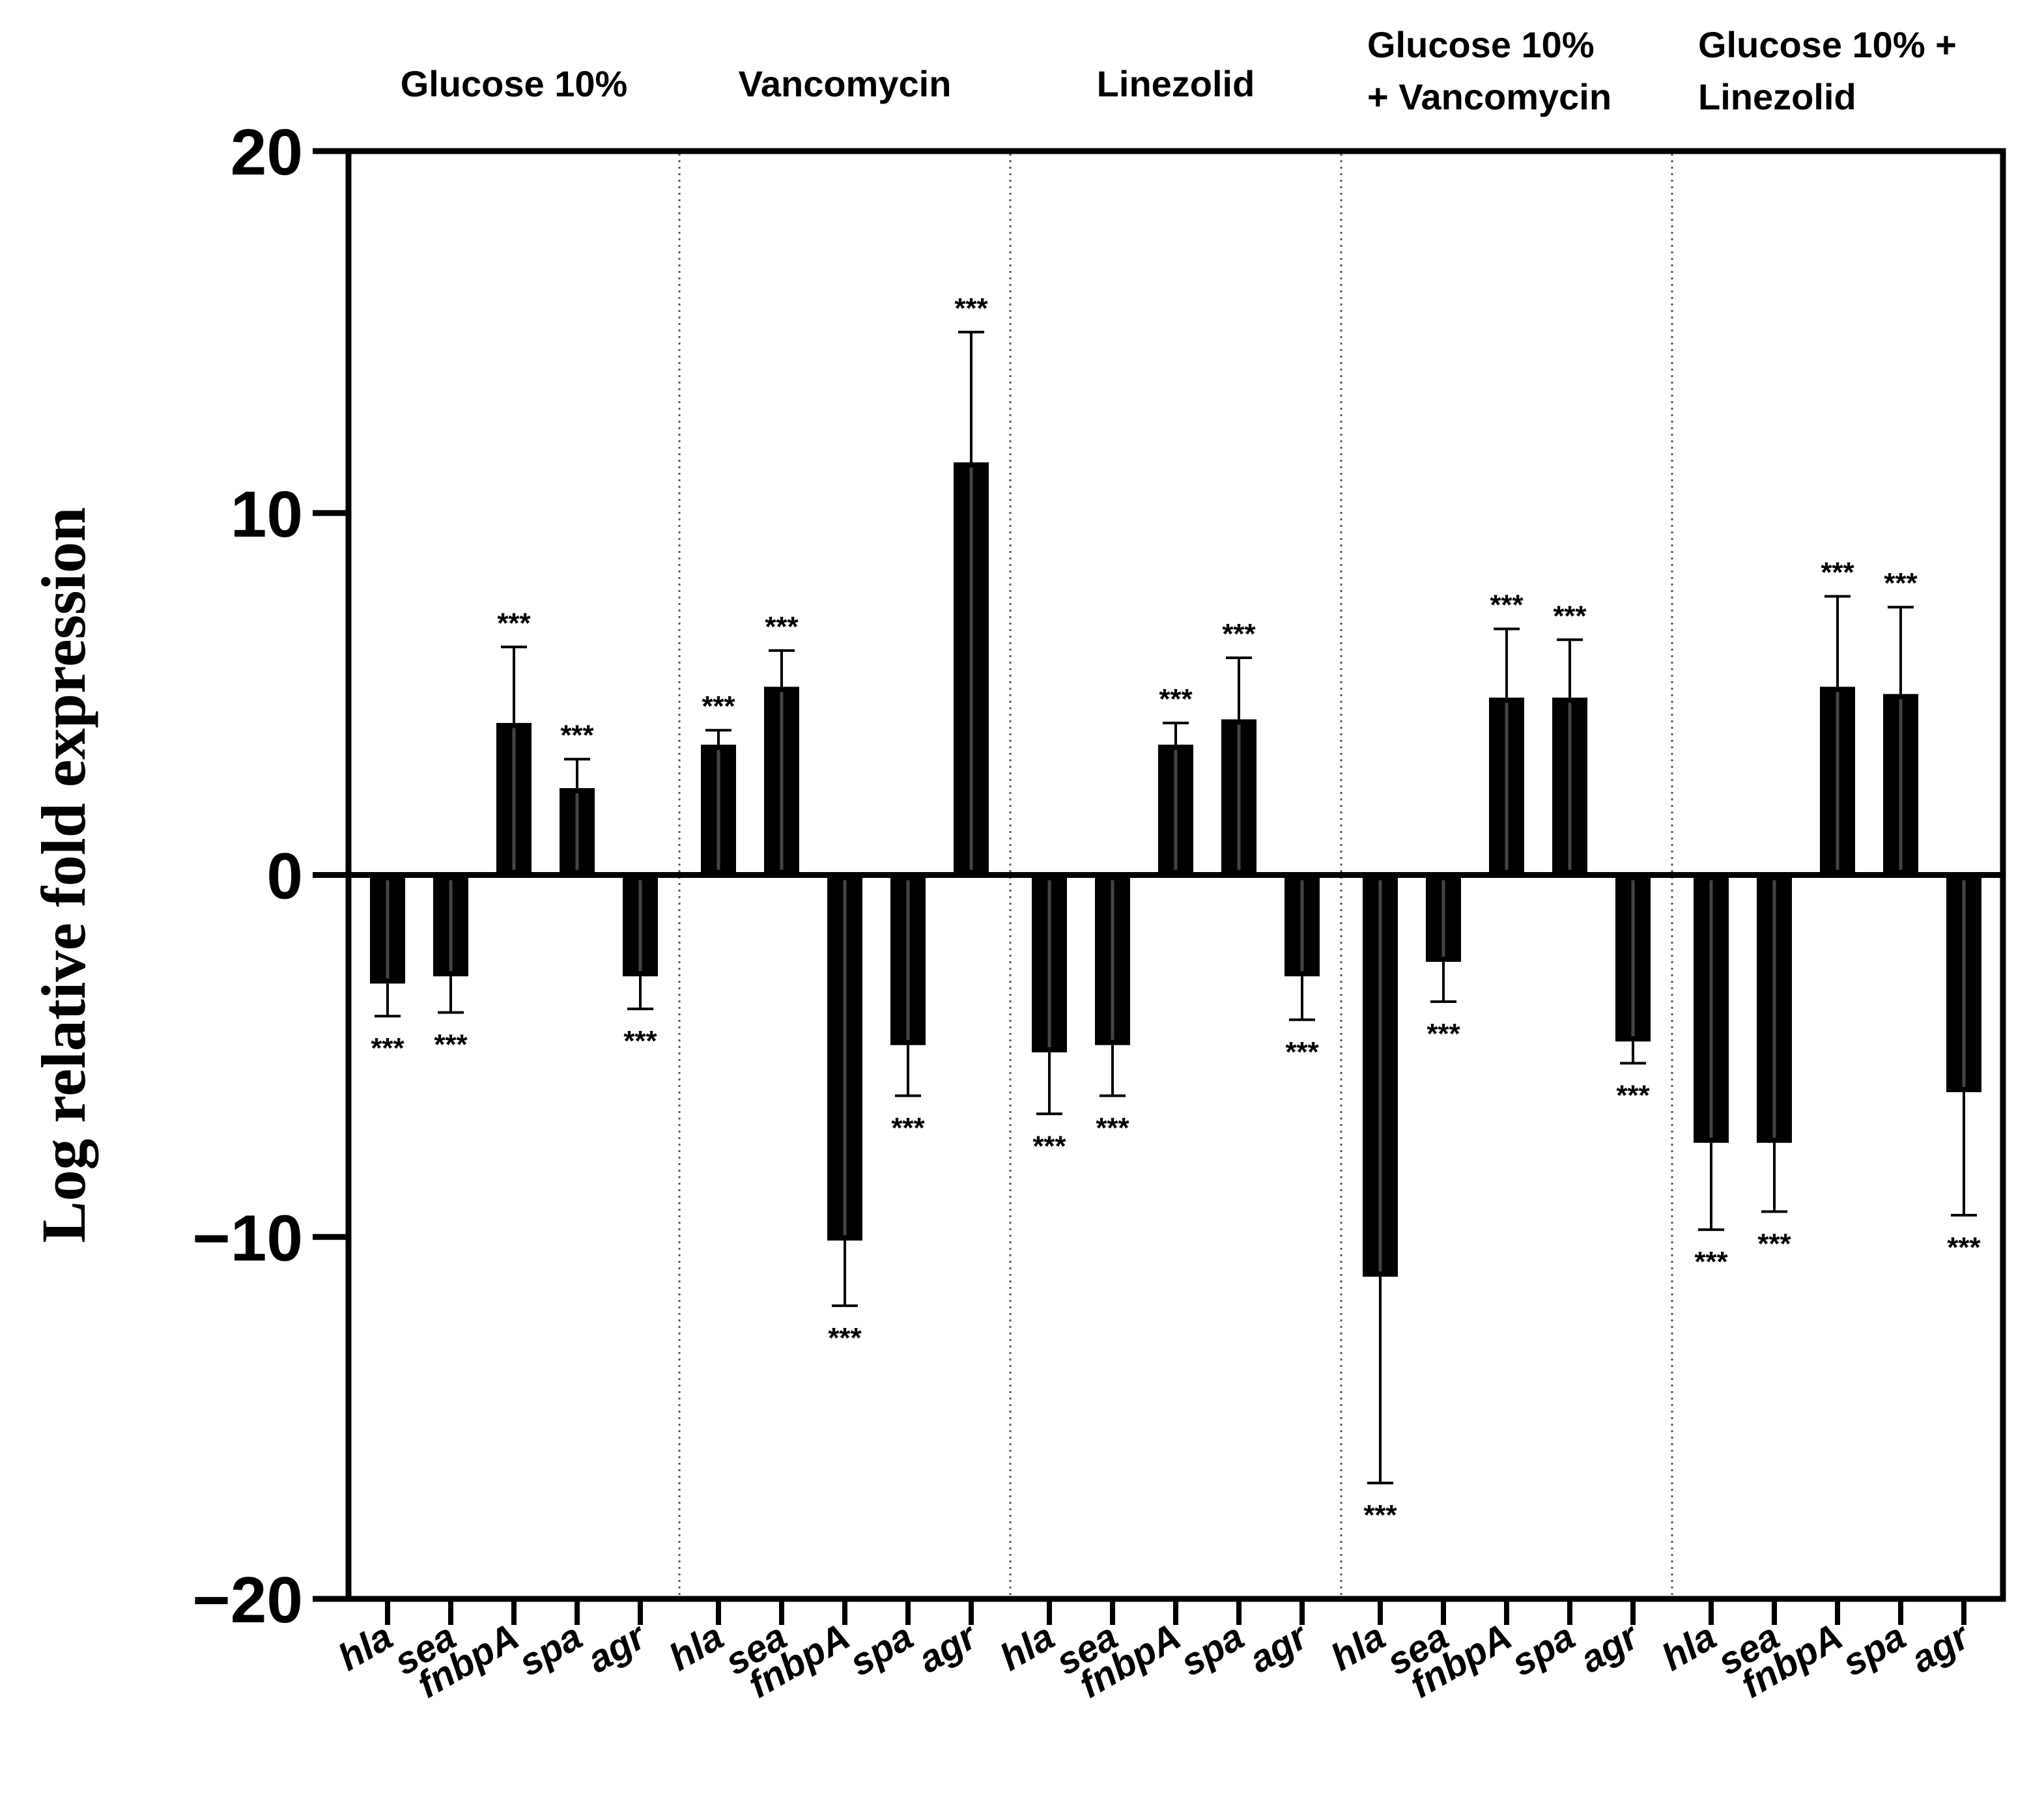  I want to click on group-title: Glucose 10% +, so click(1827, 44).